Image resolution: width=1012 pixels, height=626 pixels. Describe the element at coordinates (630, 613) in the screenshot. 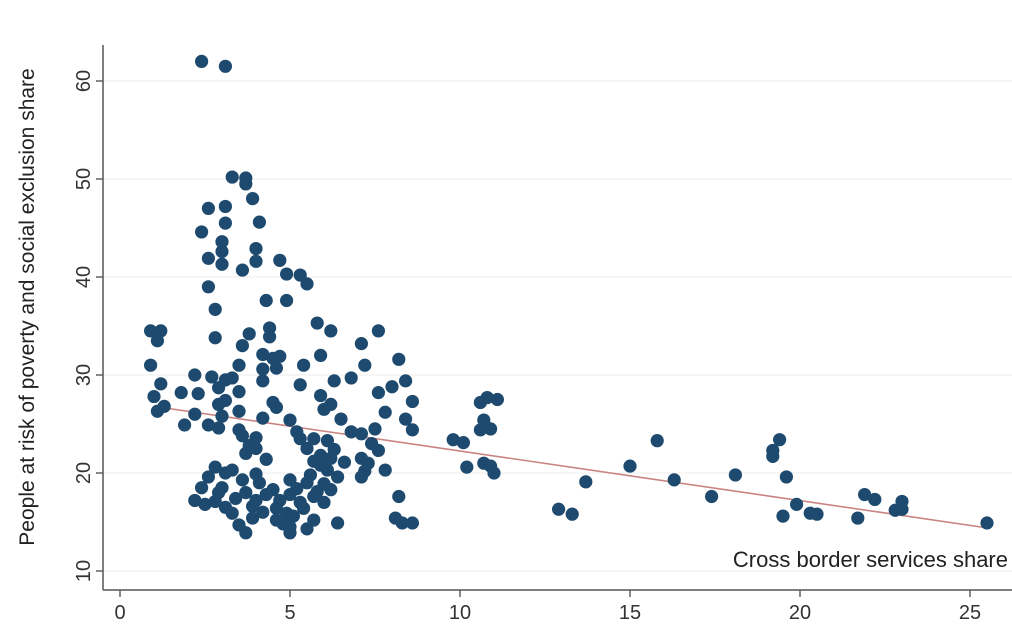

I see `x-tick-label: 15` at that location.